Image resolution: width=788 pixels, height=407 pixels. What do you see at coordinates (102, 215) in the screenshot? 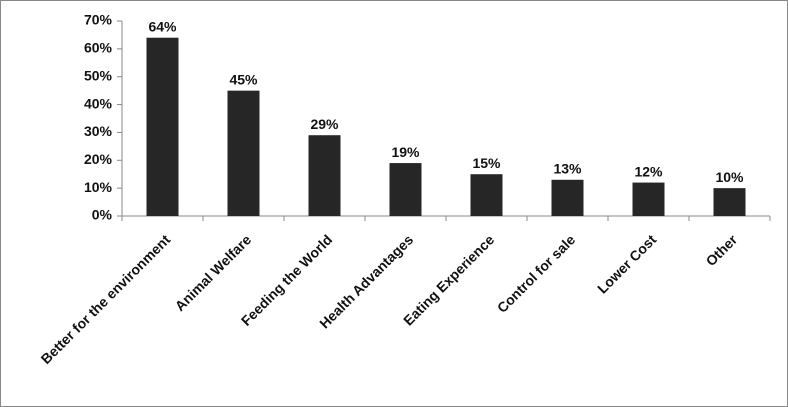
I see `y-tick-label: 0%` at bounding box center [102, 215].